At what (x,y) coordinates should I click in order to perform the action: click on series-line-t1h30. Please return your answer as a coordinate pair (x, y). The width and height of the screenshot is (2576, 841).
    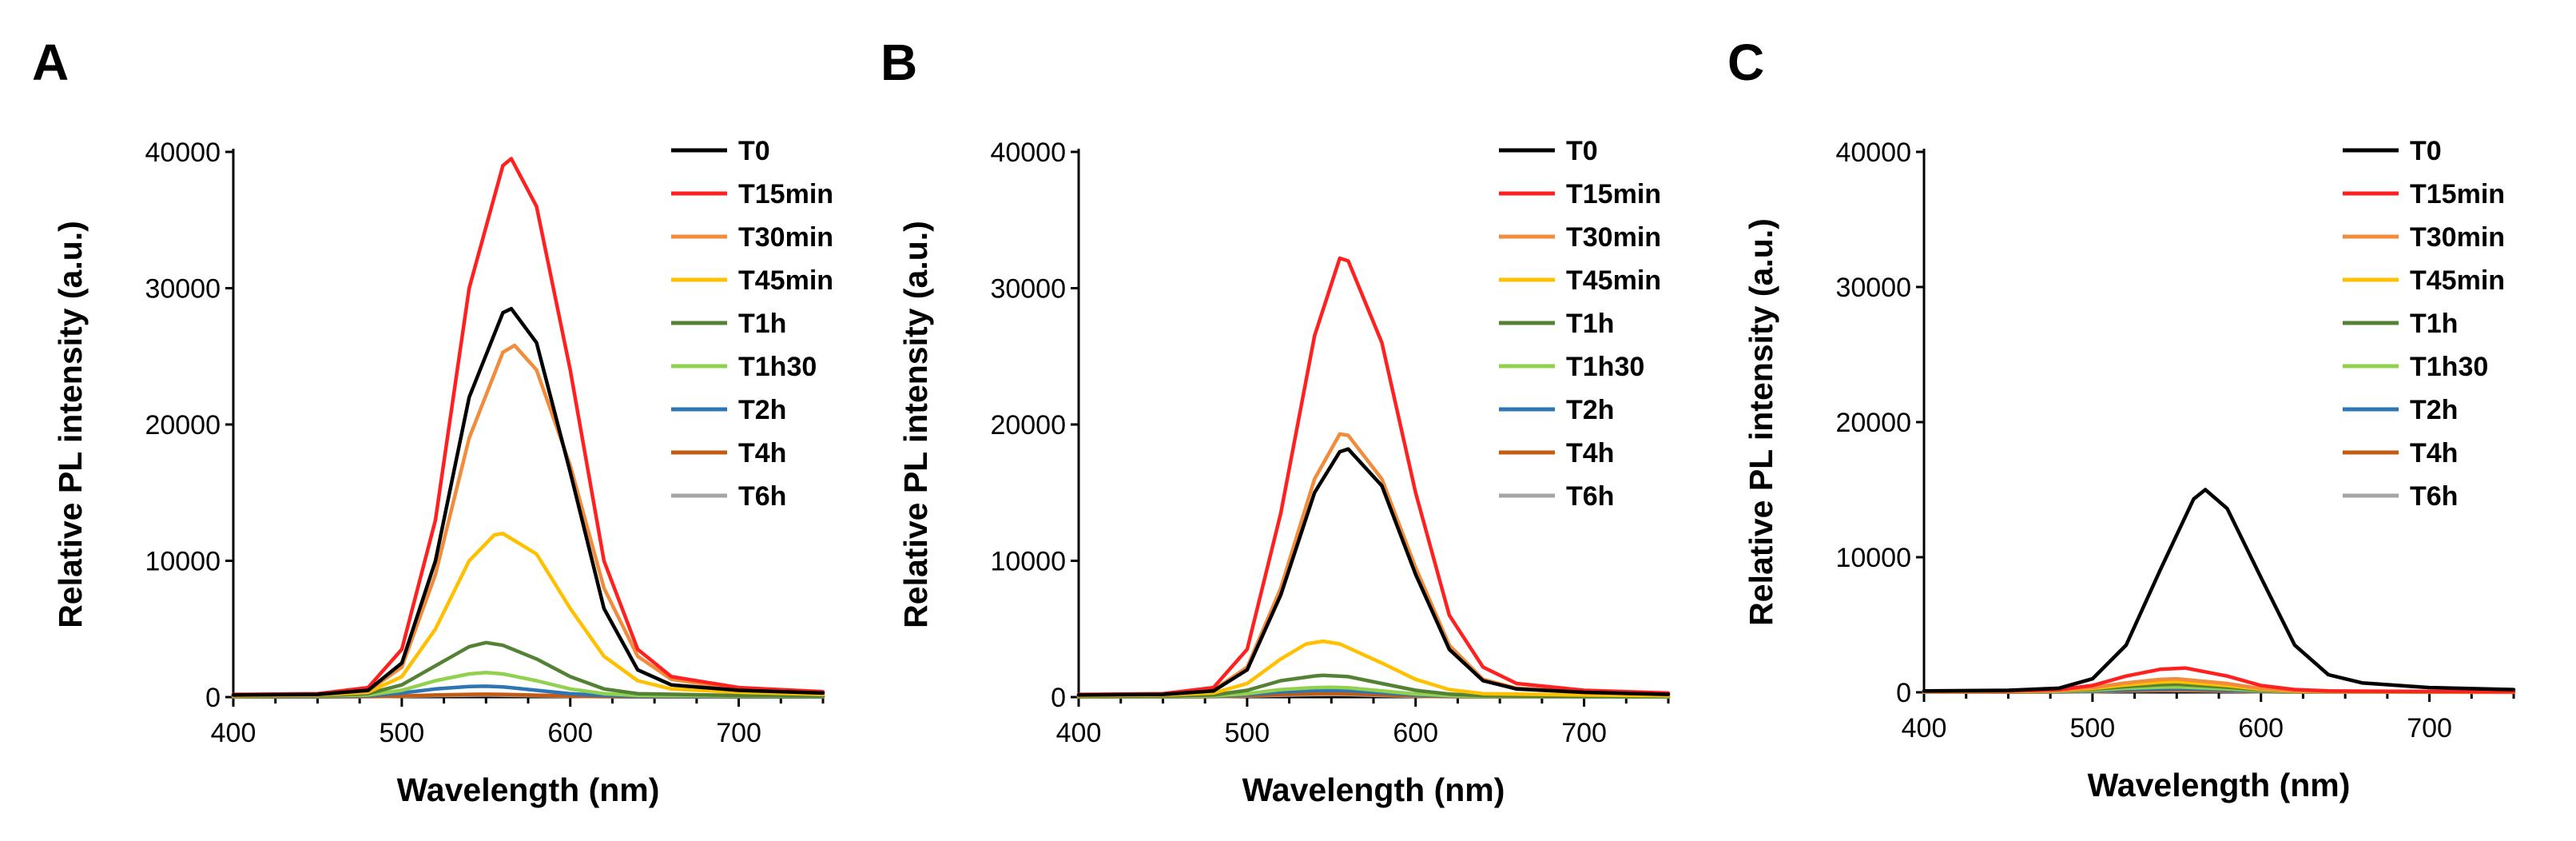
    Looking at the image, I should click on (528, 685).